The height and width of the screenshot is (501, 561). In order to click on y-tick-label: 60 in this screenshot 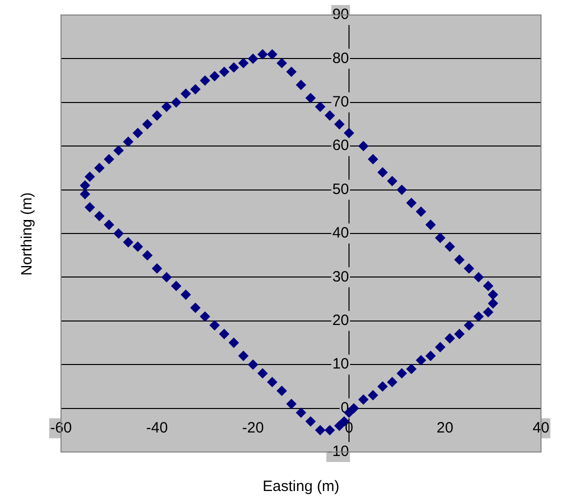, I will do `click(340, 145)`.